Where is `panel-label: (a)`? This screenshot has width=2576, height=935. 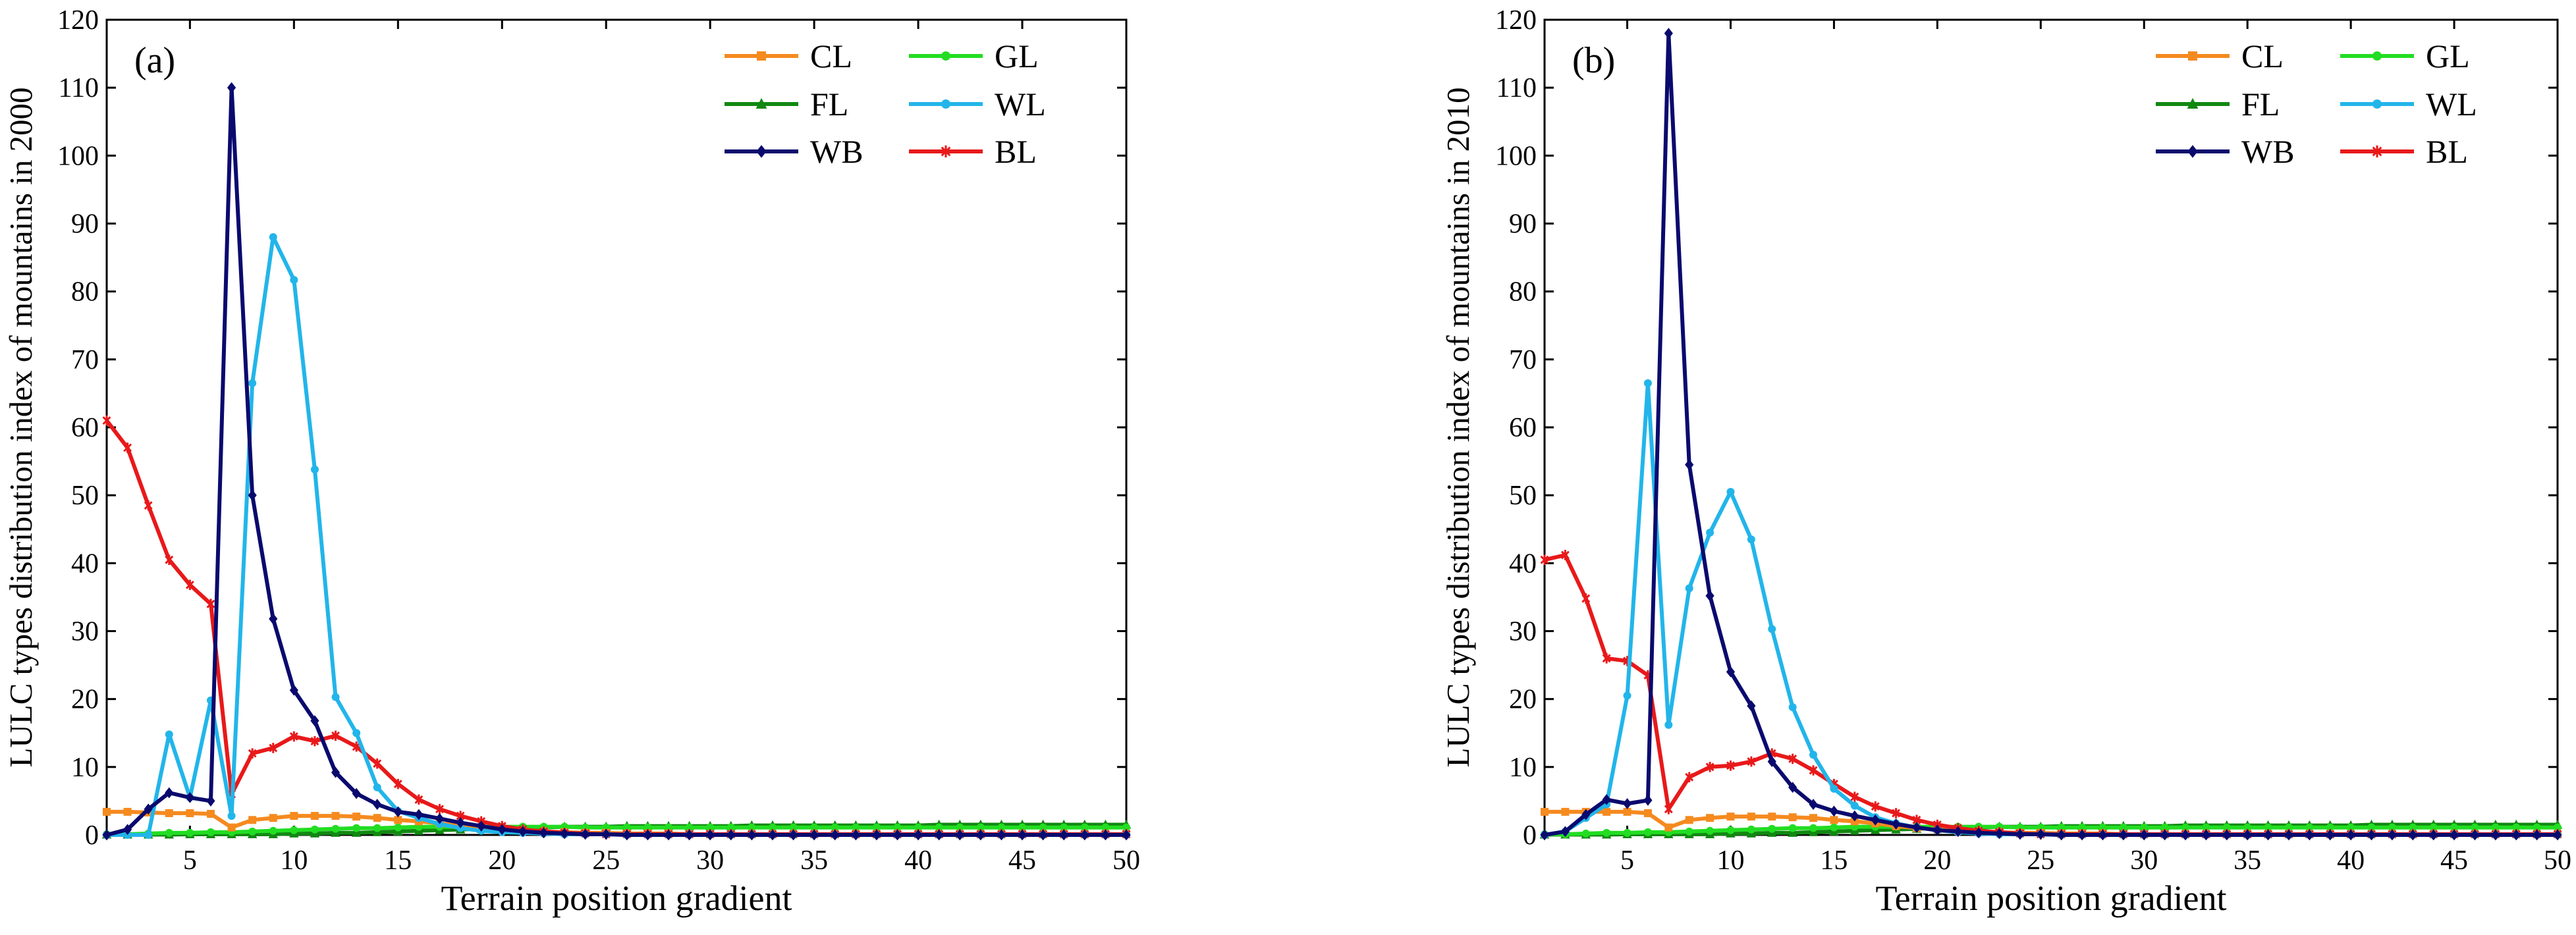 panel-label: (a) is located at coordinates (154, 61).